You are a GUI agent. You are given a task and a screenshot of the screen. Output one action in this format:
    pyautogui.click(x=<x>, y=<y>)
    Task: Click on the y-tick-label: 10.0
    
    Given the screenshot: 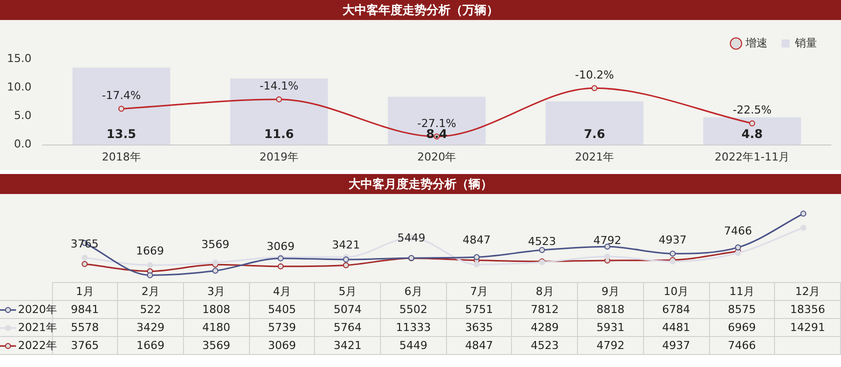 What is the action you would take?
    pyautogui.click(x=19, y=87)
    